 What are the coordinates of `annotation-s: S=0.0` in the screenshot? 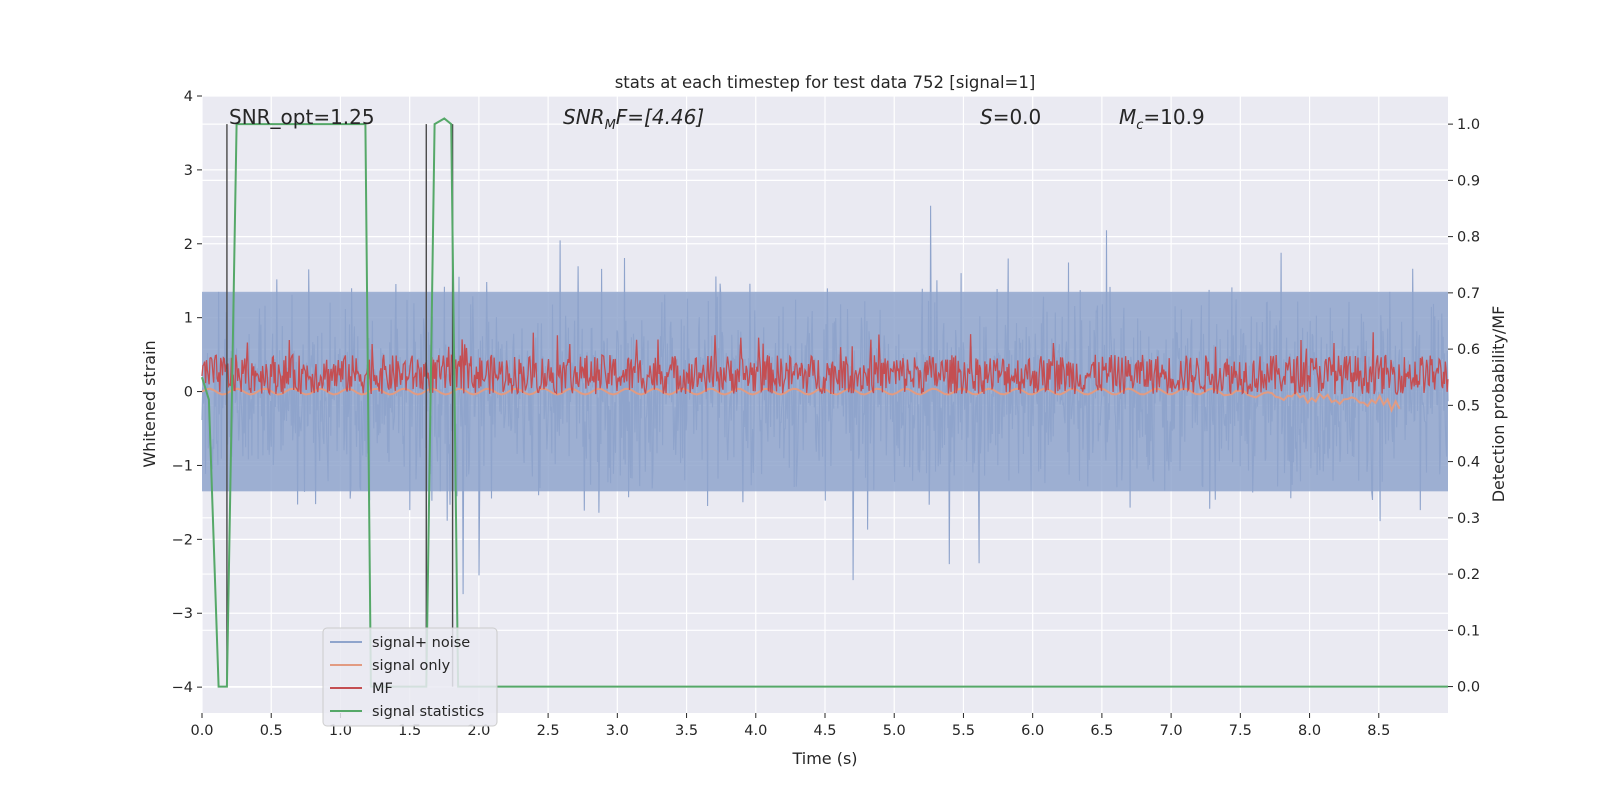 It's located at (1010, 117).